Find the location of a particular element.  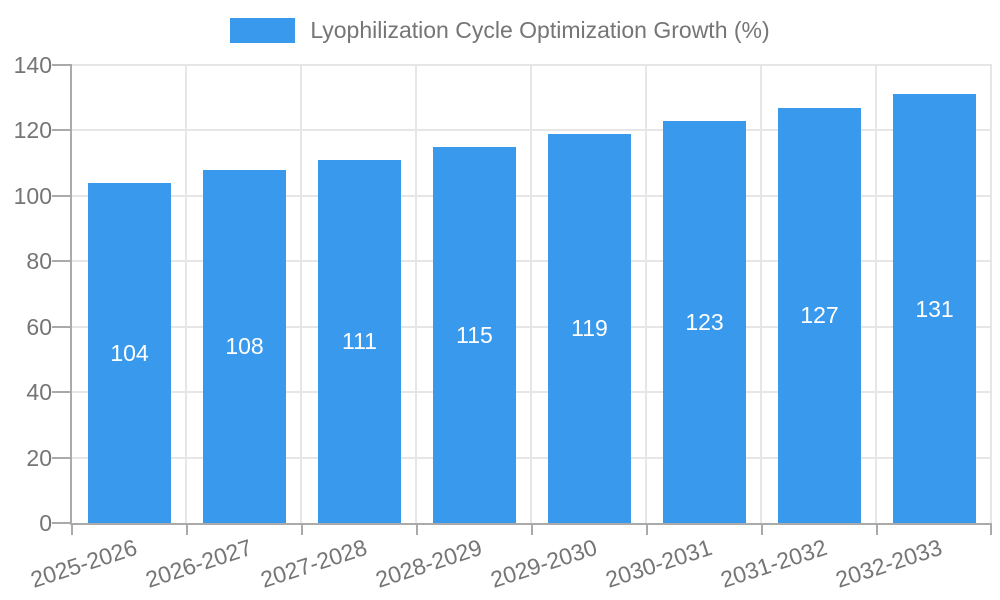

x-axis-label: 2026-2027 is located at coordinates (198, 563).